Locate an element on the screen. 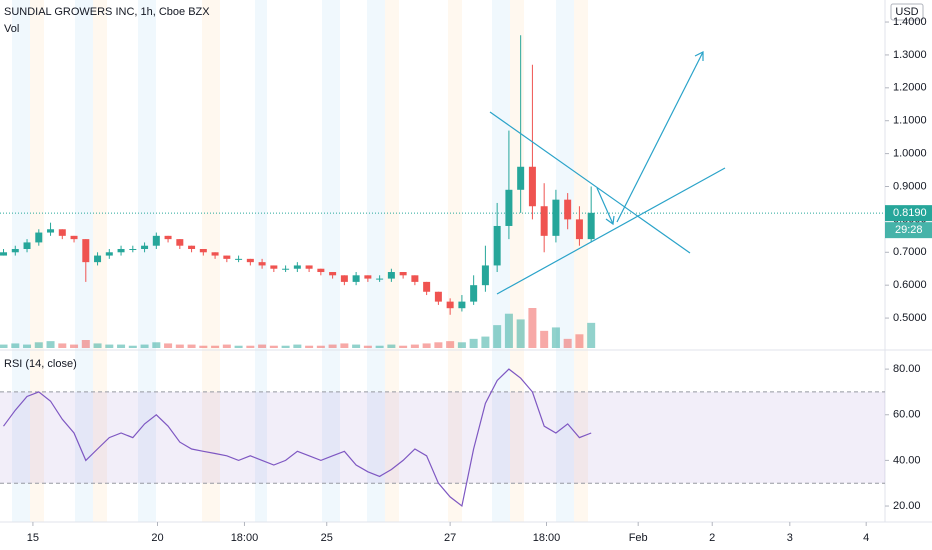 This screenshot has height=550, width=932. y-tick-label: 1.2000 is located at coordinates (910, 88).